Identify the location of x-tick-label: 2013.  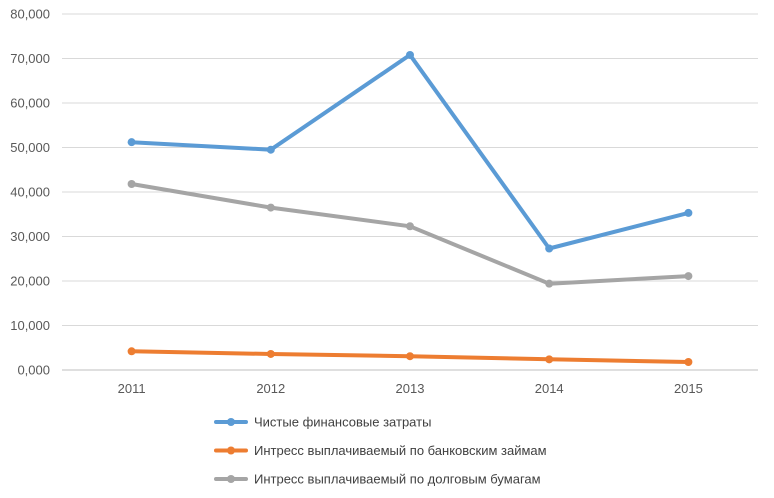
(410, 388).